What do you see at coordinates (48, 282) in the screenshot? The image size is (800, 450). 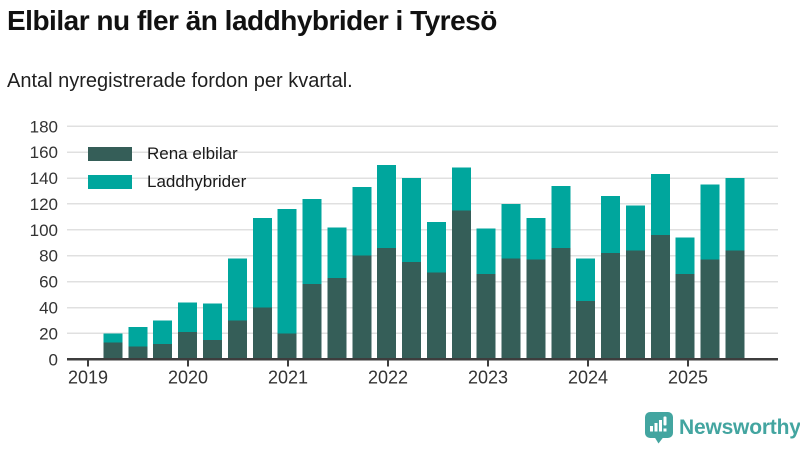 I see `y-tick-label: 60` at bounding box center [48, 282].